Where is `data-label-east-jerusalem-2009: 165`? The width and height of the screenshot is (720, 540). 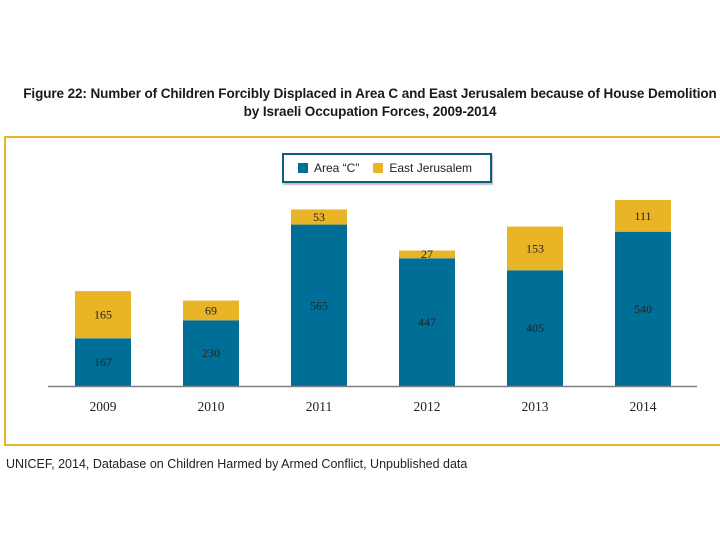 data-label-east-jerusalem-2009: 165 is located at coordinates (103, 315).